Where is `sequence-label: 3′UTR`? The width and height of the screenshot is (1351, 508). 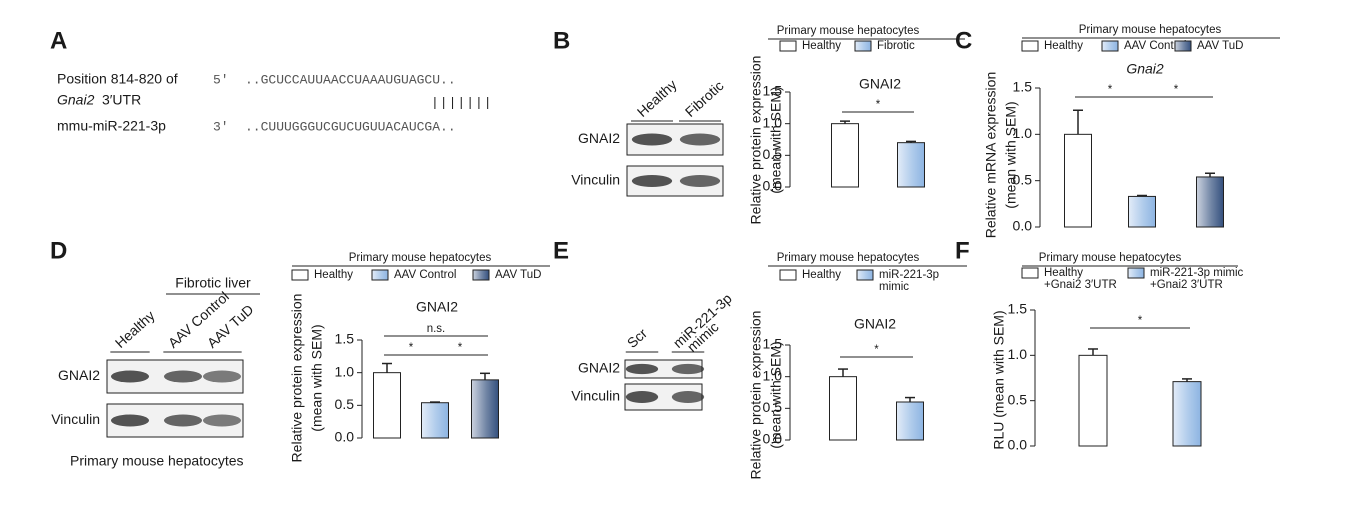
sequence-label: 3′UTR is located at coordinates (121, 100).